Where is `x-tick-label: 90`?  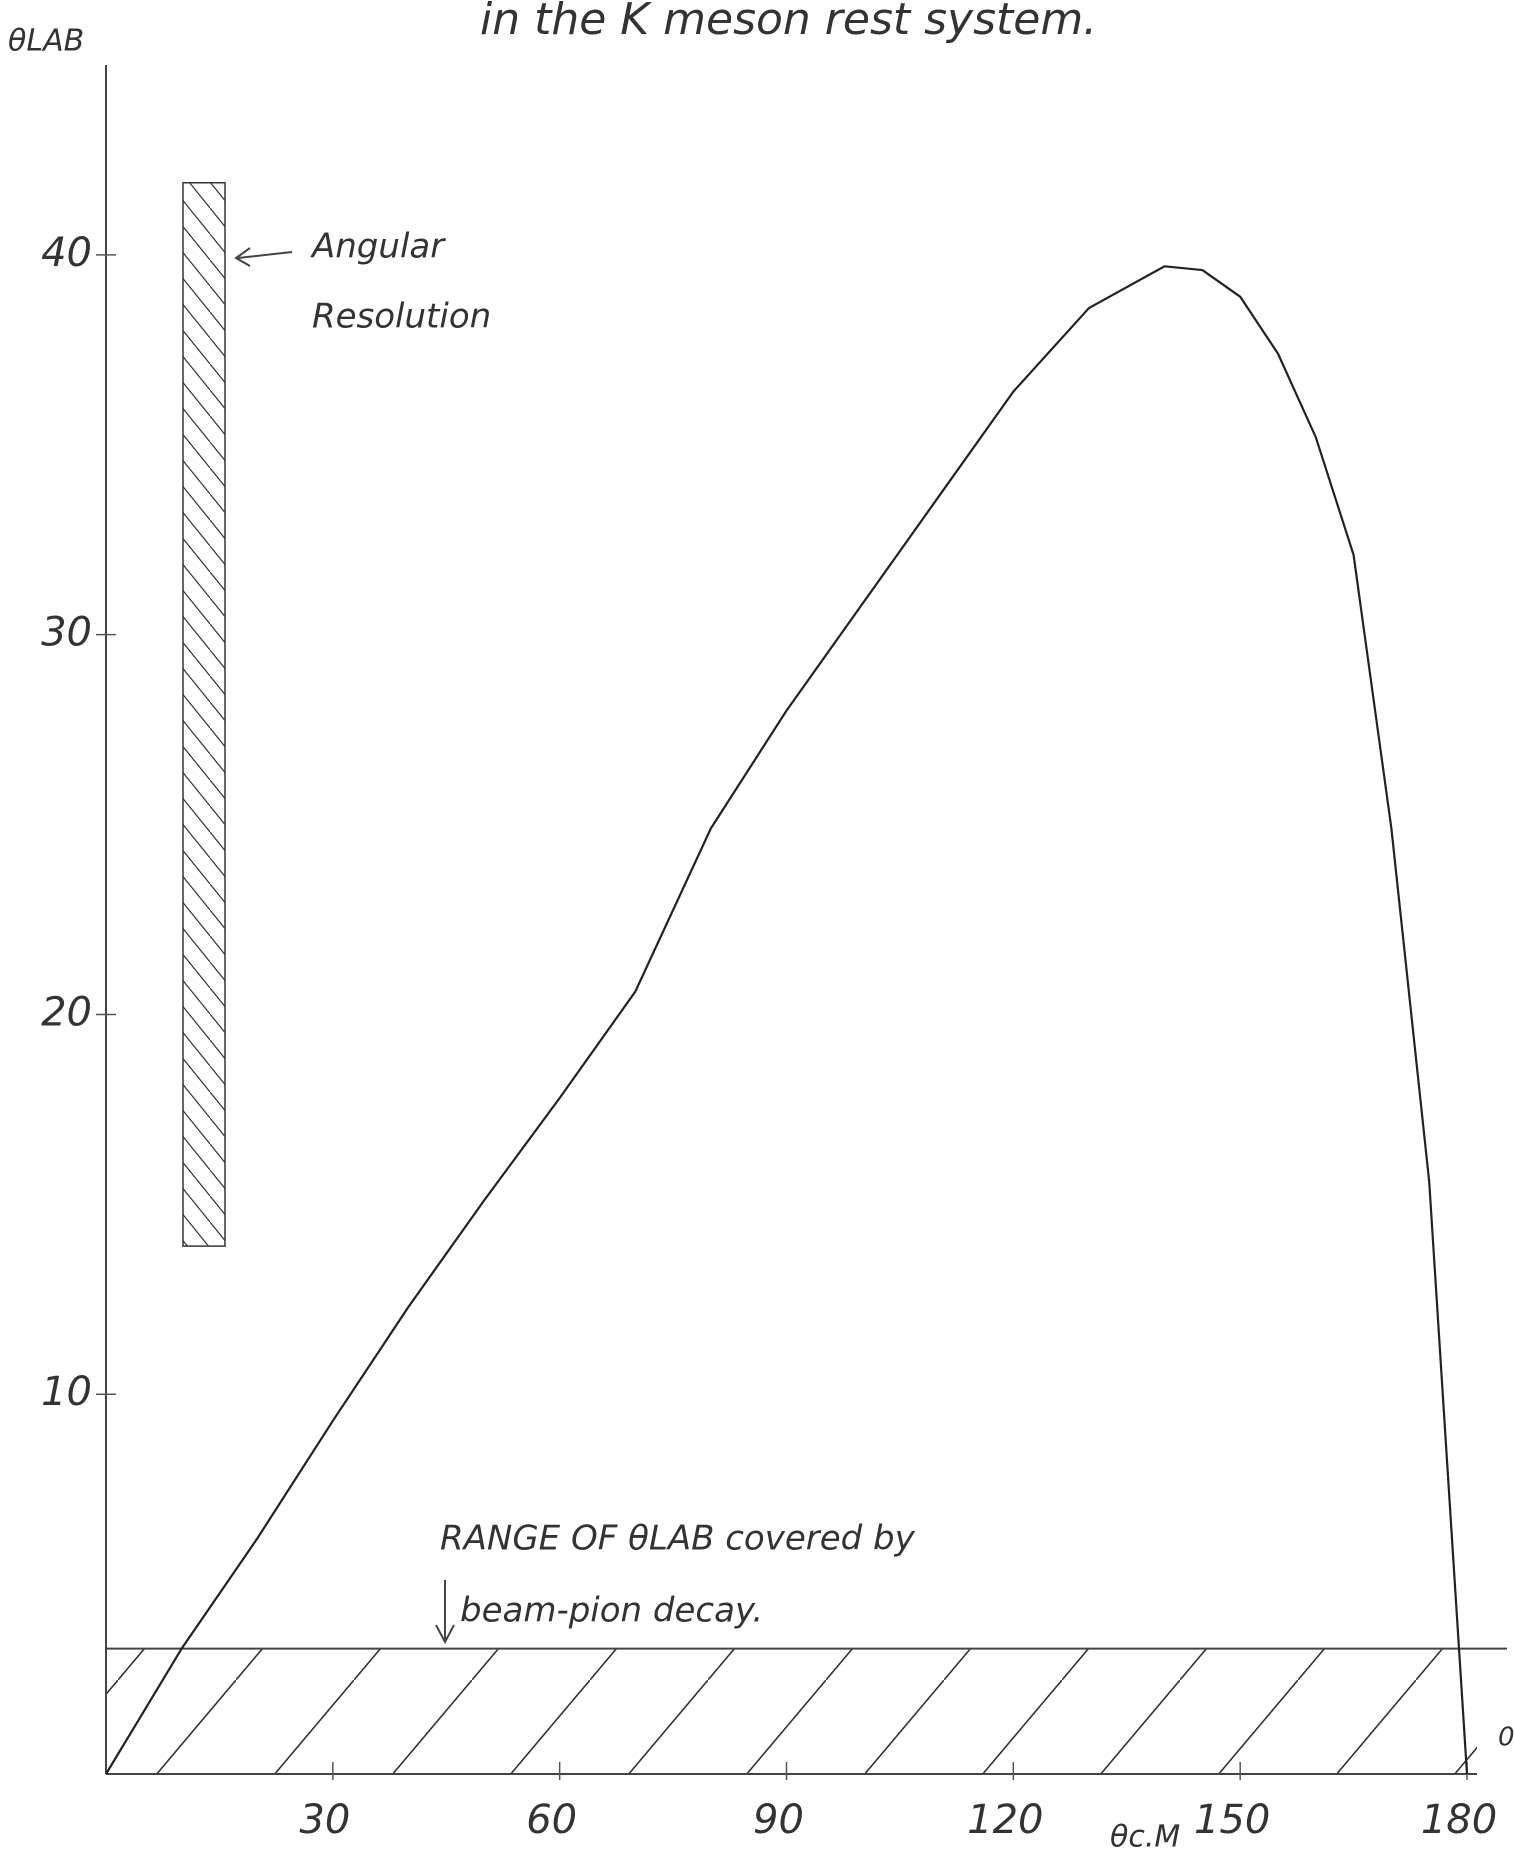
x-tick-label: 90 is located at coordinates (778, 1820).